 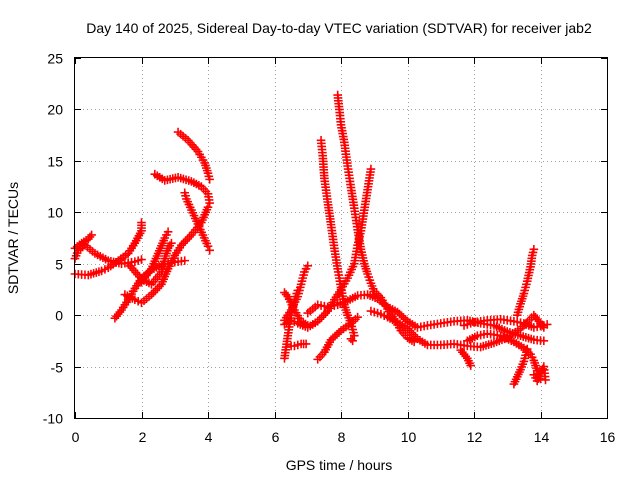 What do you see at coordinates (76, 437) in the screenshot?
I see `x-tick-label: 0` at bounding box center [76, 437].